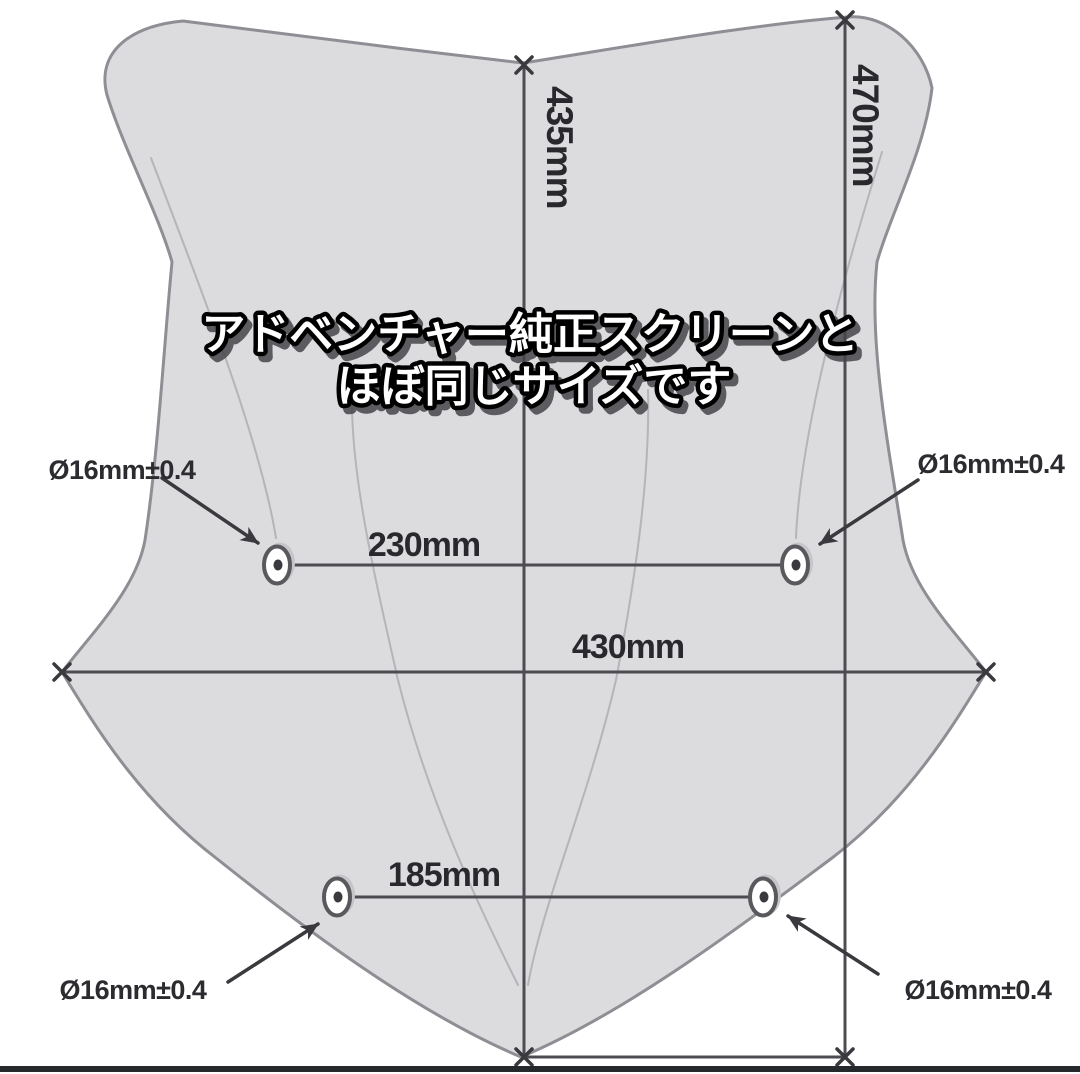 The width and height of the screenshot is (1080, 1074). What do you see at coordinates (273, 953) in the screenshot?
I see `arrow-bottom-left` at bounding box center [273, 953].